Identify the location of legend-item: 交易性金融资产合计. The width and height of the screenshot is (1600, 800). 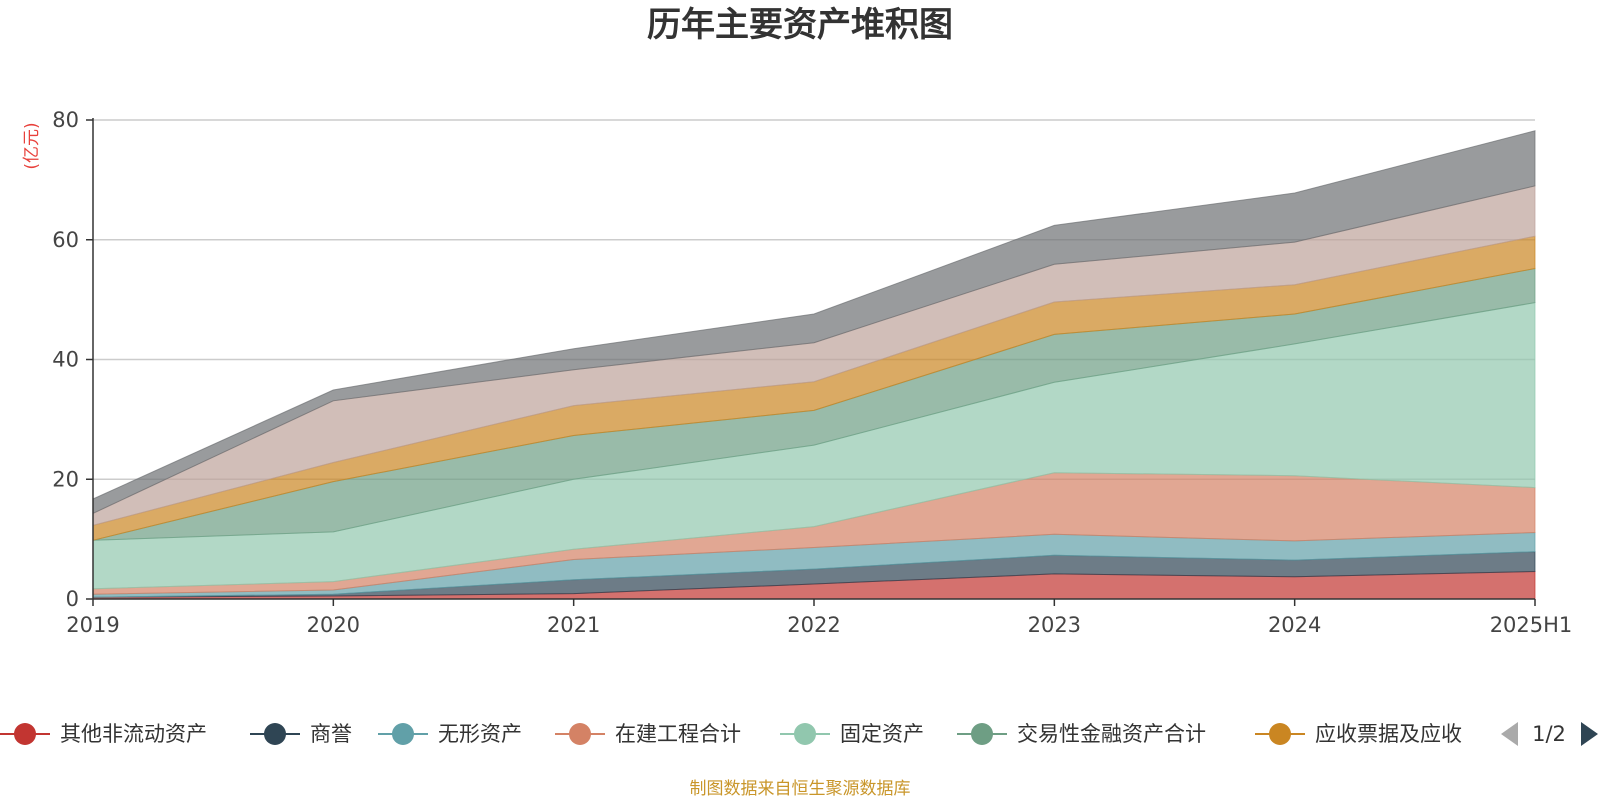
(1081, 734).